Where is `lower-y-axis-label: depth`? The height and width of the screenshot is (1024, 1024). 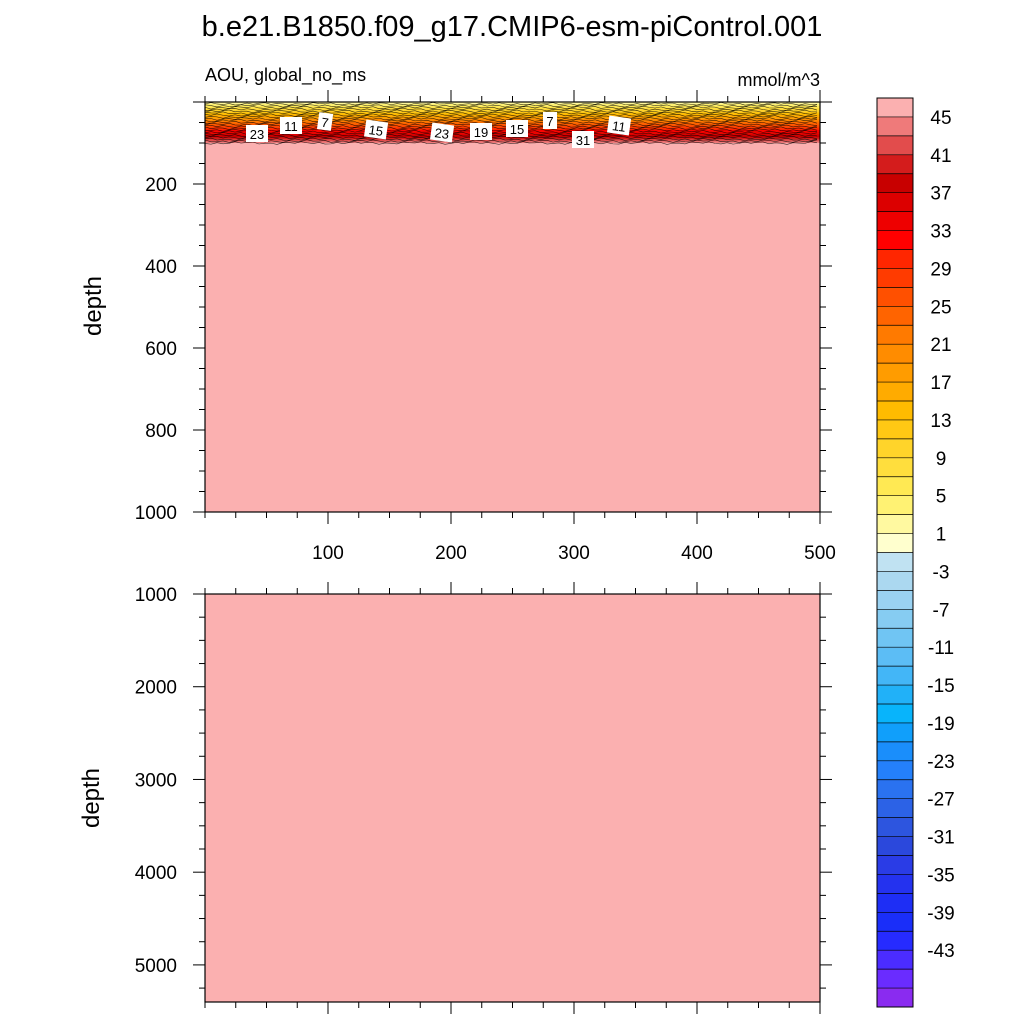 lower-y-axis-label: depth is located at coordinates (91, 798).